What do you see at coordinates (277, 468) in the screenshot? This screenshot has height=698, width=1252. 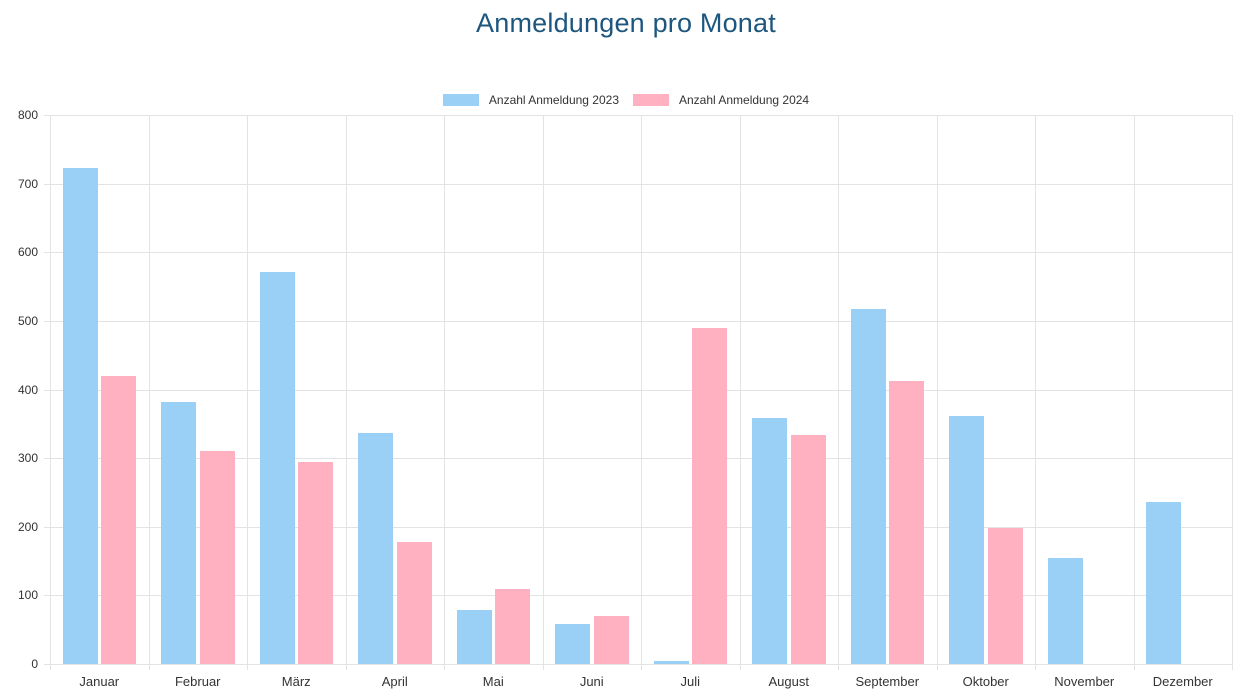 I see `bar-2023-märz` at bounding box center [277, 468].